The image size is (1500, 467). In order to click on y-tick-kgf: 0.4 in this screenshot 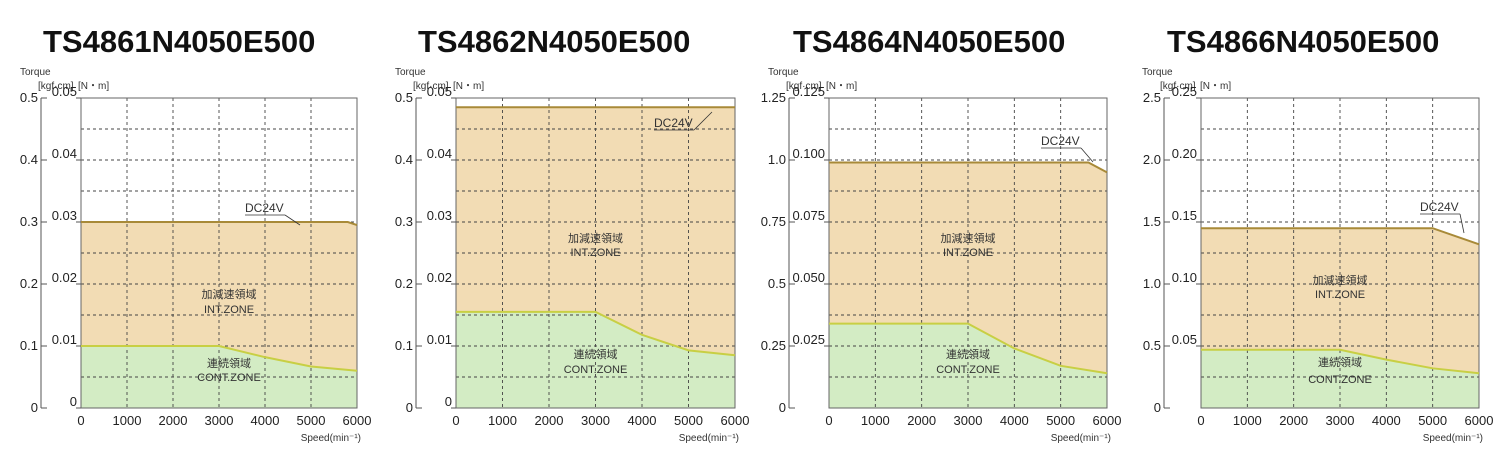, I will do `click(29, 159)`.